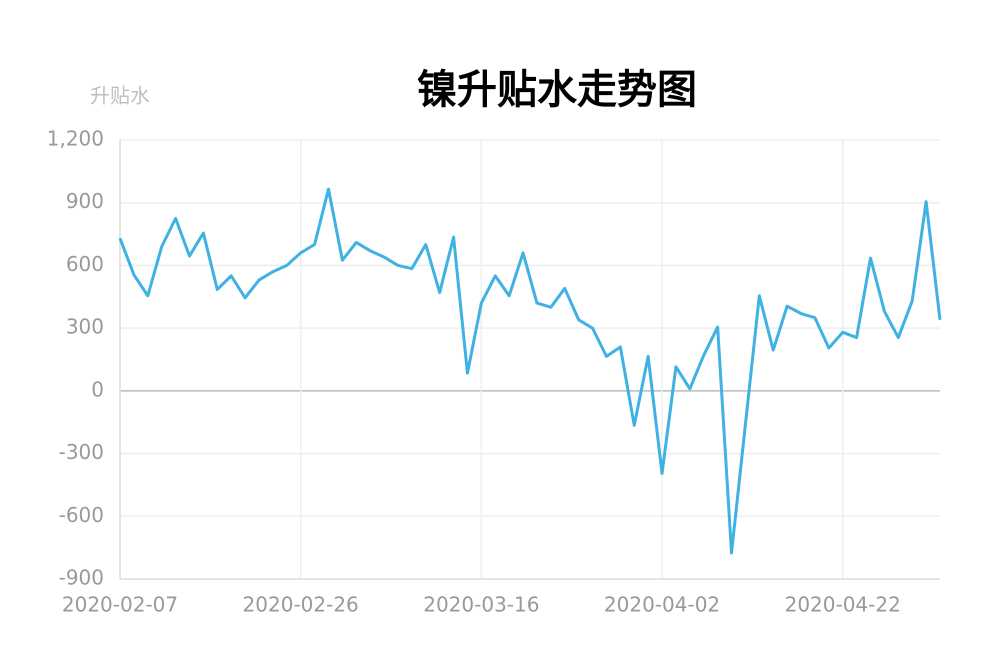  Describe the element at coordinates (81, 515) in the screenshot. I see `y-tick-label: -600` at that location.